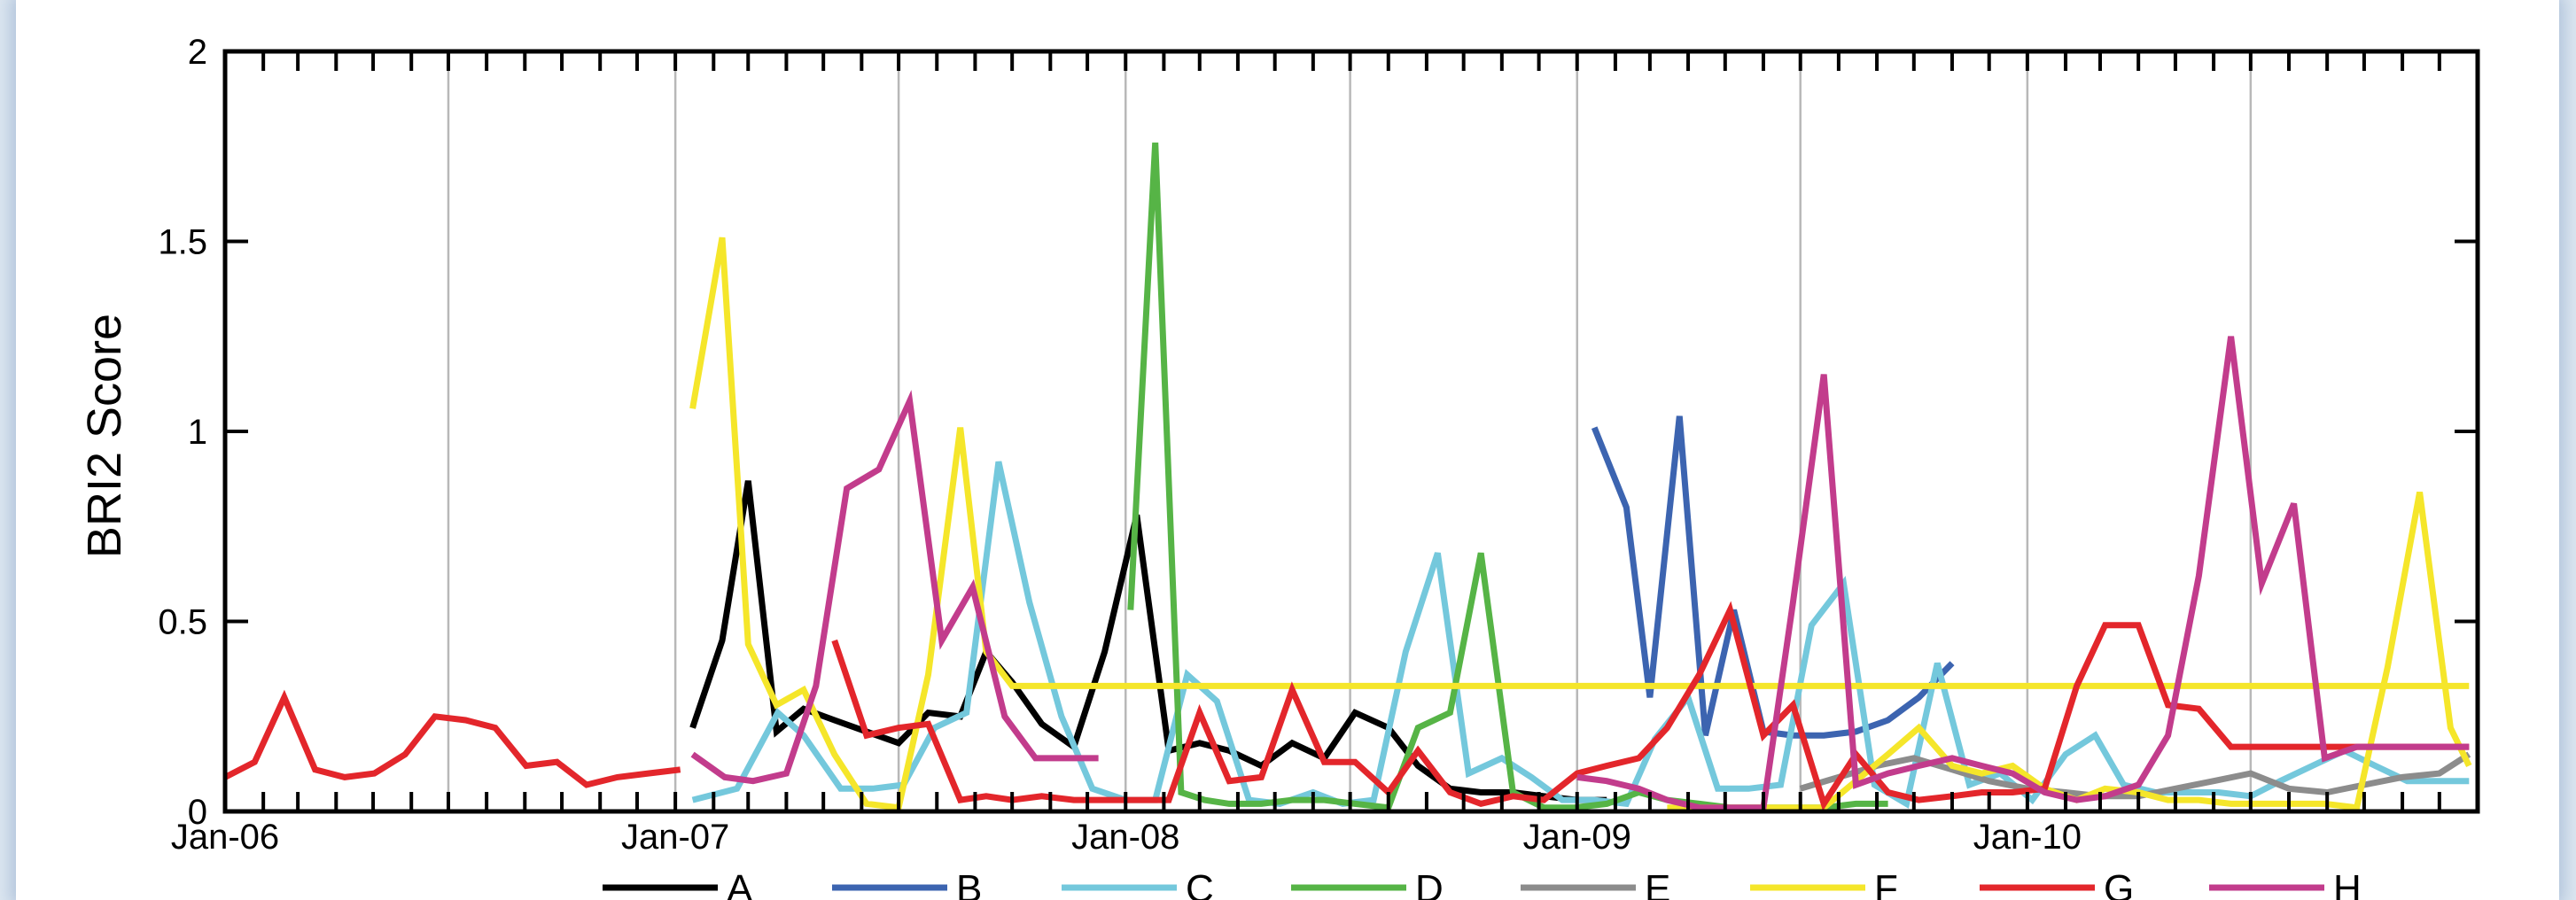 This screenshot has width=2576, height=900. What do you see at coordinates (1200, 883) in the screenshot?
I see `legend-label-c: C` at bounding box center [1200, 883].